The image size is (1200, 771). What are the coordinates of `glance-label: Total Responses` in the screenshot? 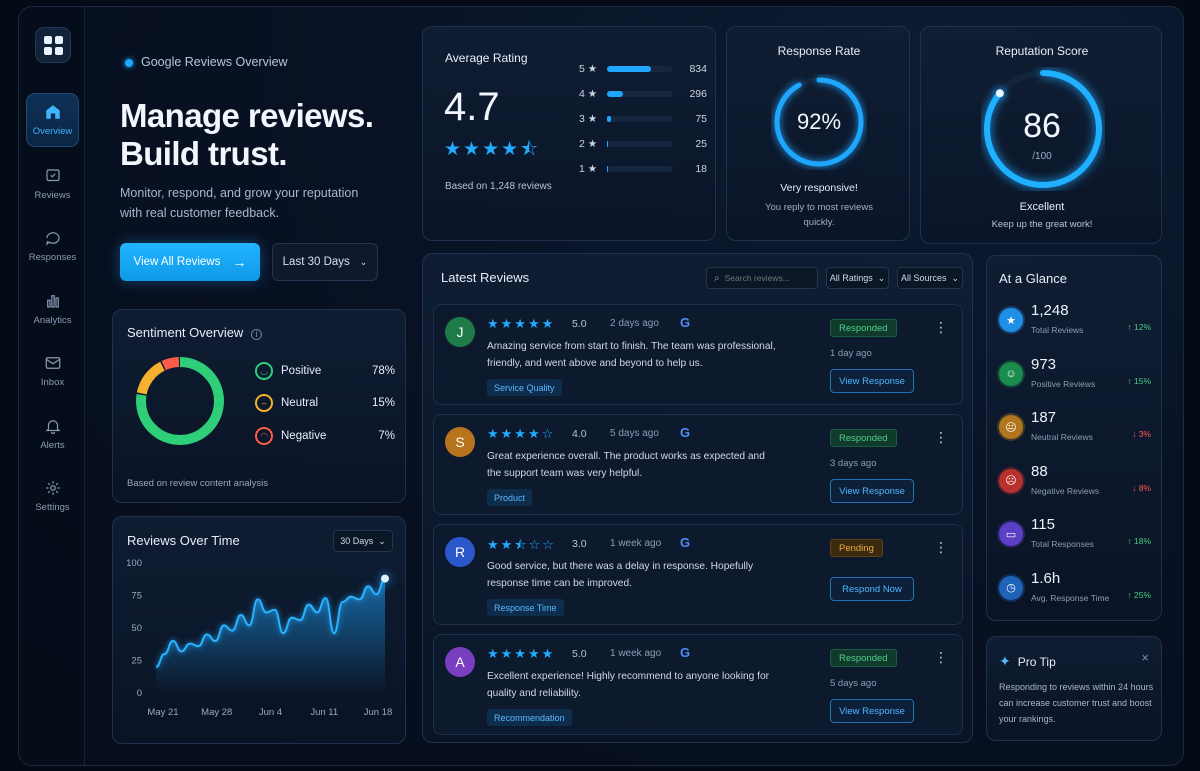 It's located at (1062, 544).